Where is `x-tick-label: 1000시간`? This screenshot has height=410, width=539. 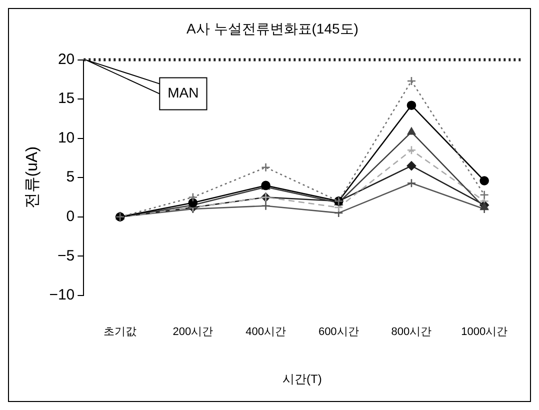 x-tick-label: 1000시간 is located at coordinates (484, 332).